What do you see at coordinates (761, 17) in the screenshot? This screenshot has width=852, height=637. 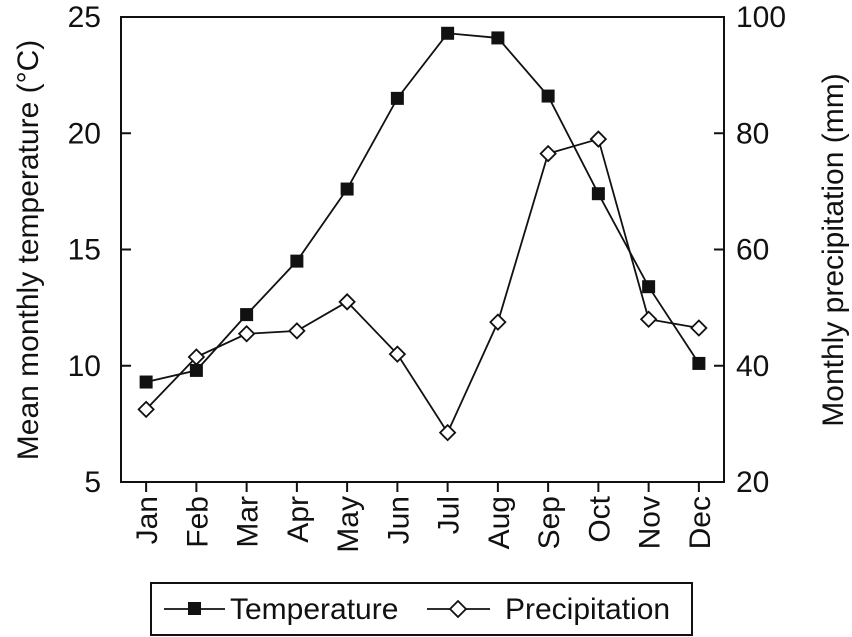 I see `right-tick-label: 100` at bounding box center [761, 17].